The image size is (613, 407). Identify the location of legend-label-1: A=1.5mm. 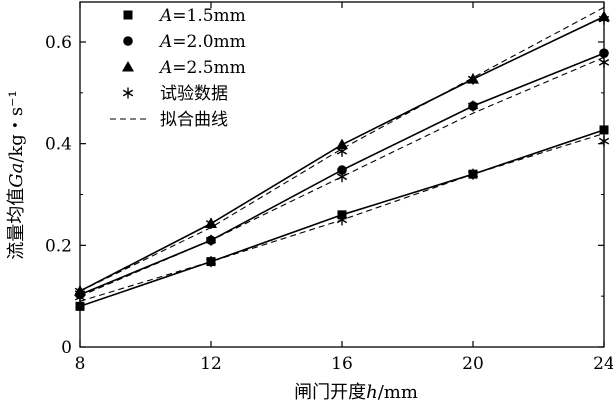
(202, 16).